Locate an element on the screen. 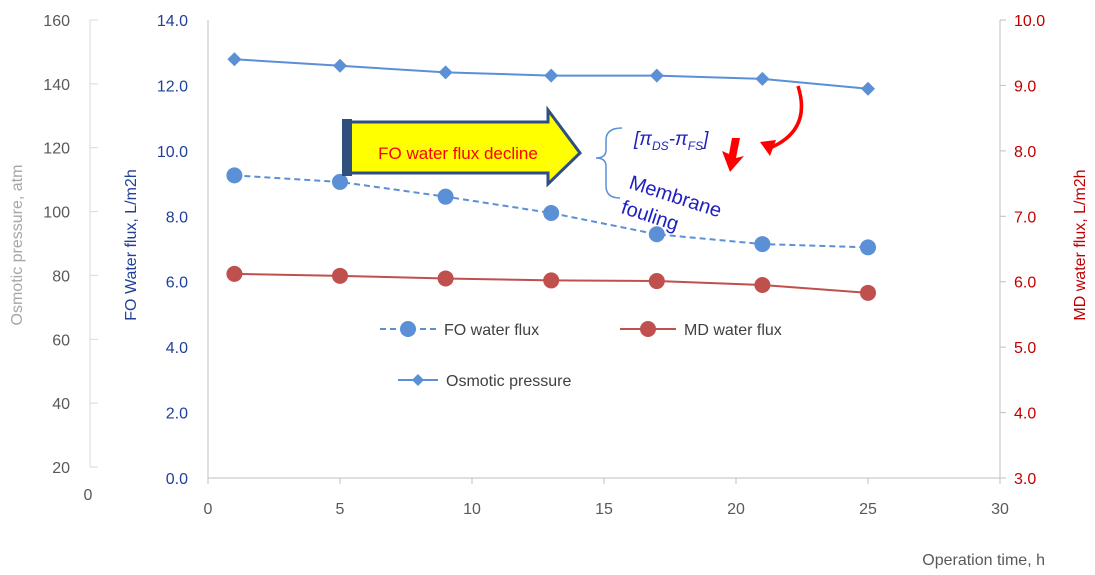  fo-tick-label: 10.0 is located at coordinates (172, 152).